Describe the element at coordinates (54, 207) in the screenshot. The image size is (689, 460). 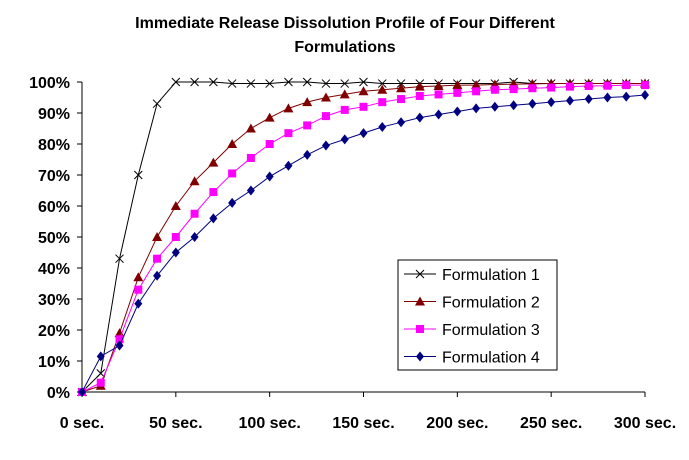
I see `y-tick-label: 60%` at that location.